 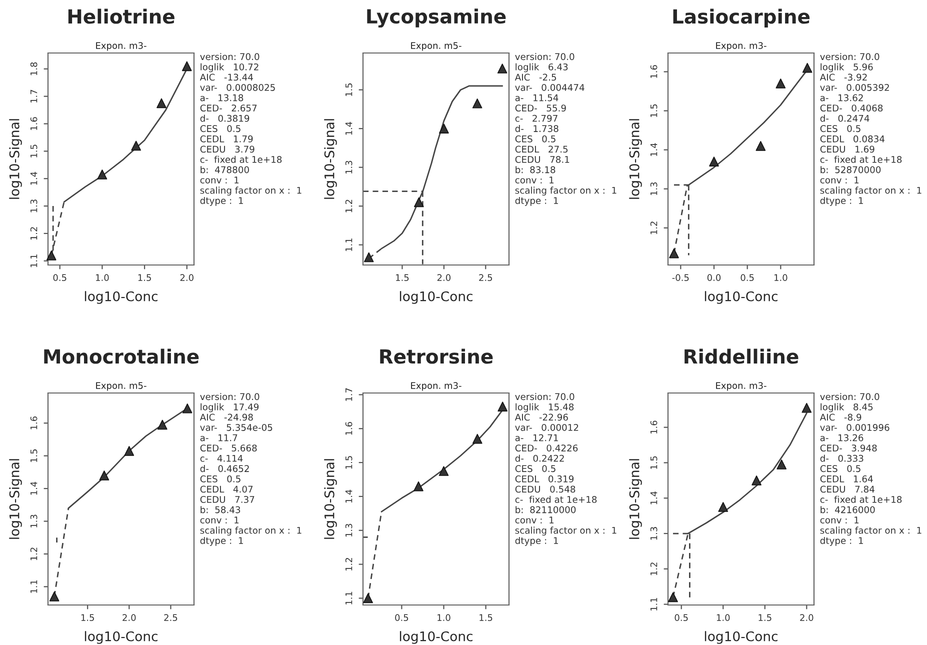 What do you see at coordinates (540, 108) in the screenshot?
I see `text: CED- 55.9` at bounding box center [540, 108].